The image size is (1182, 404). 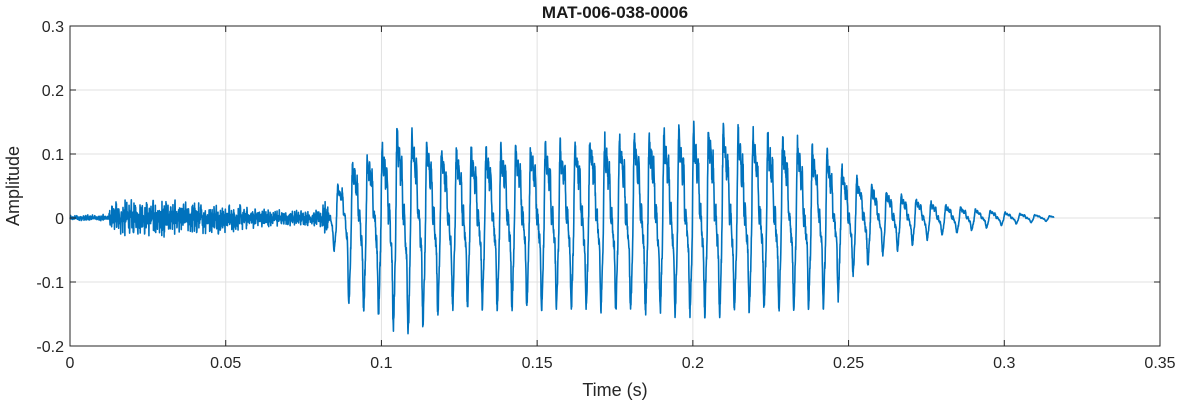 I want to click on chart-title: MAT-006-038-0006, so click(x=615, y=12).